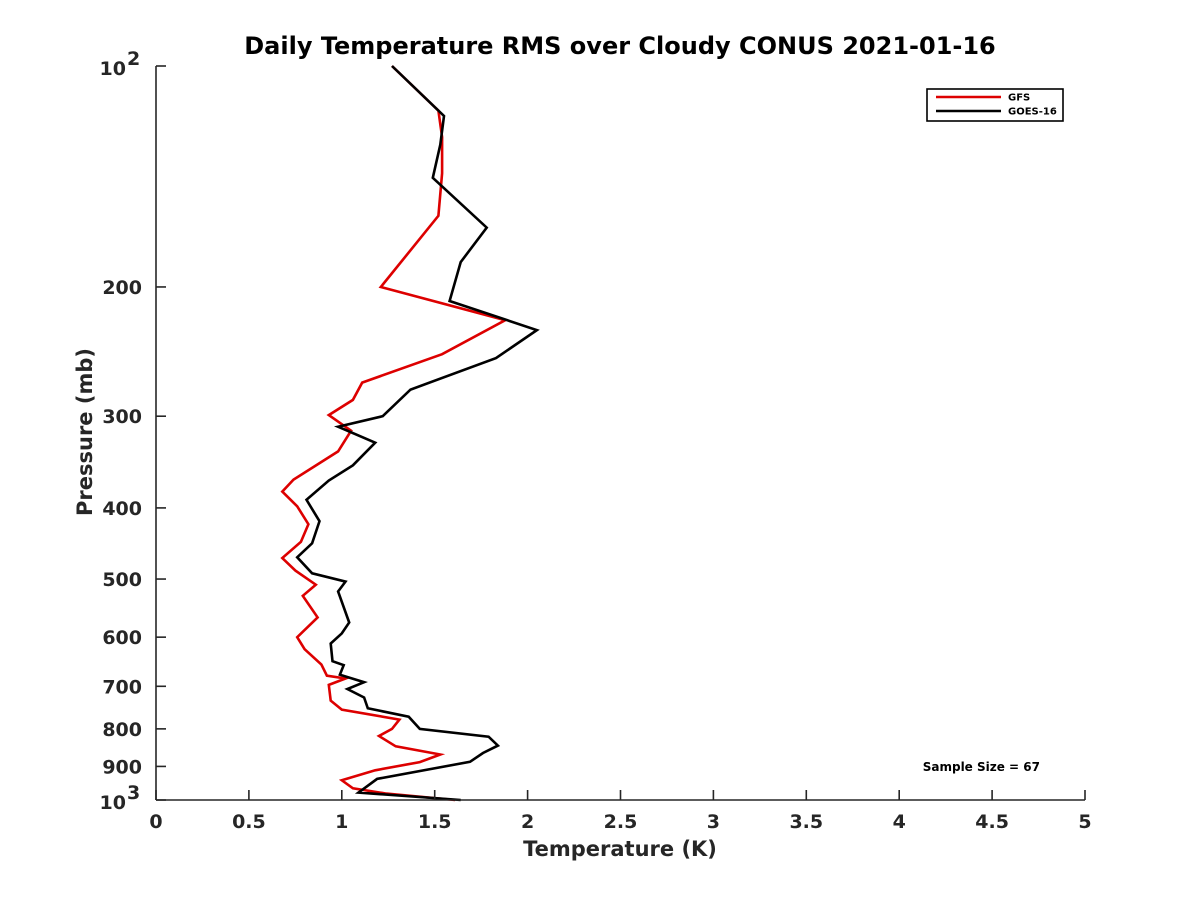 This screenshot has height=900, width=1200. I want to click on x-tick-label: 5, so click(1084, 822).